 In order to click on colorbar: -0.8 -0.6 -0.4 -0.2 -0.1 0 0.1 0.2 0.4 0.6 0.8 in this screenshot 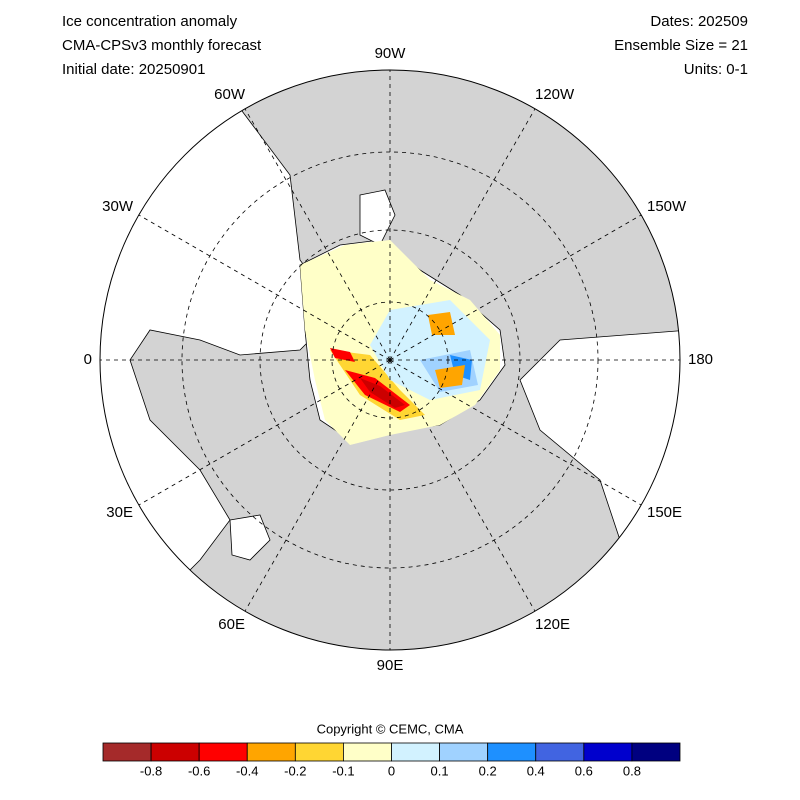, I will do `click(391, 760)`.